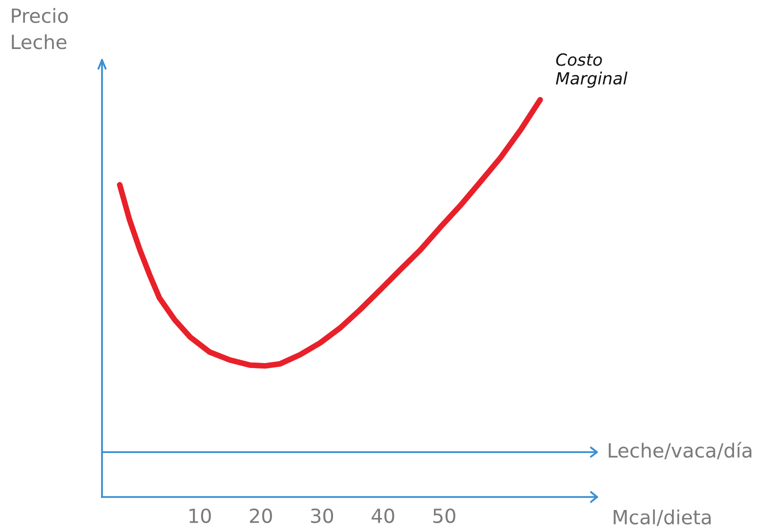 Image resolution: width=776 pixels, height=530 pixels. What do you see at coordinates (200, 516) in the screenshot?
I see `x-tick-label: 10` at bounding box center [200, 516].